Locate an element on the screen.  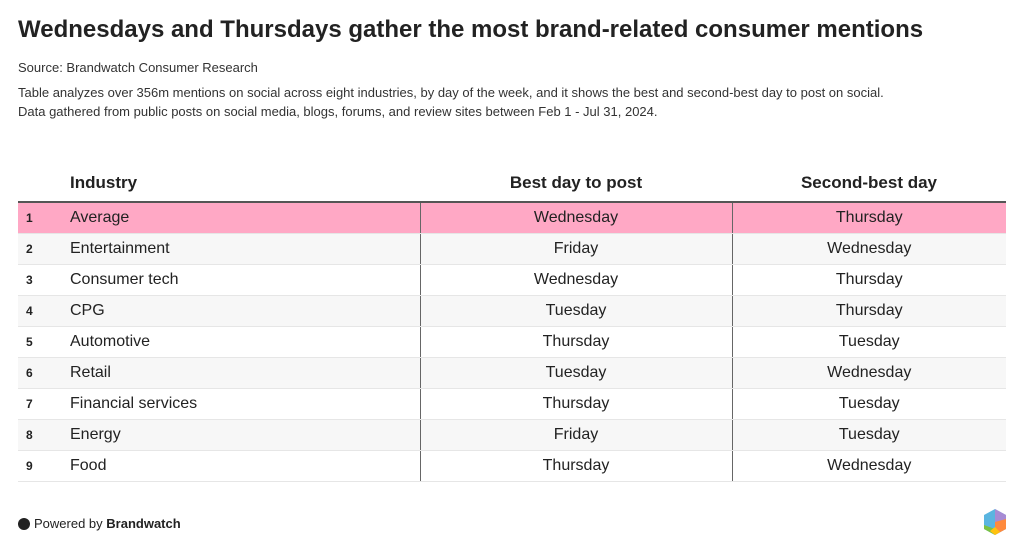
row-number: 5 is located at coordinates (39, 342).